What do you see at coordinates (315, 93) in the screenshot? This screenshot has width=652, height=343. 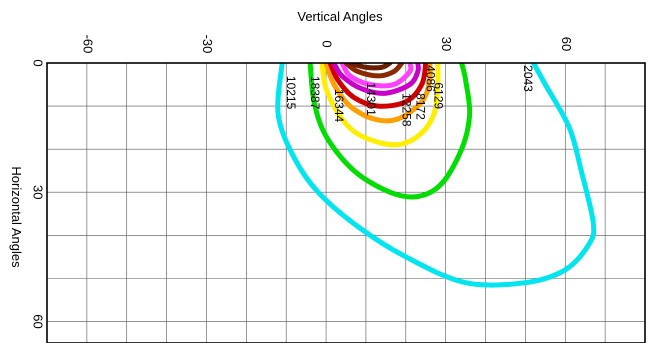 I see `contour-label: 18387` at bounding box center [315, 93].